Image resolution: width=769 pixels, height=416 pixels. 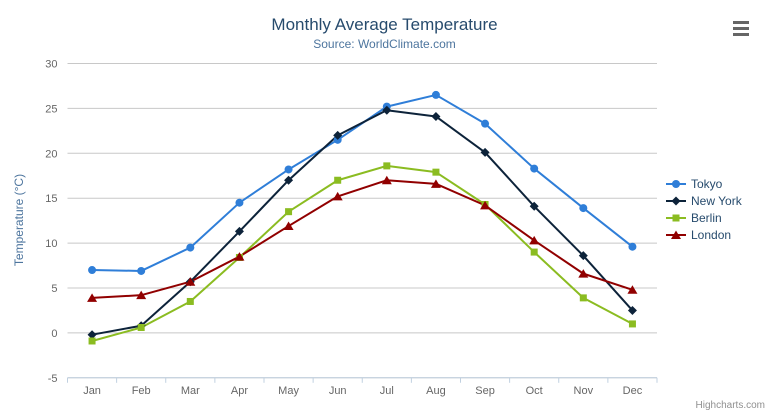 What do you see at coordinates (239, 391) in the screenshot?
I see `x-axis-tick-label: Apr` at bounding box center [239, 391].